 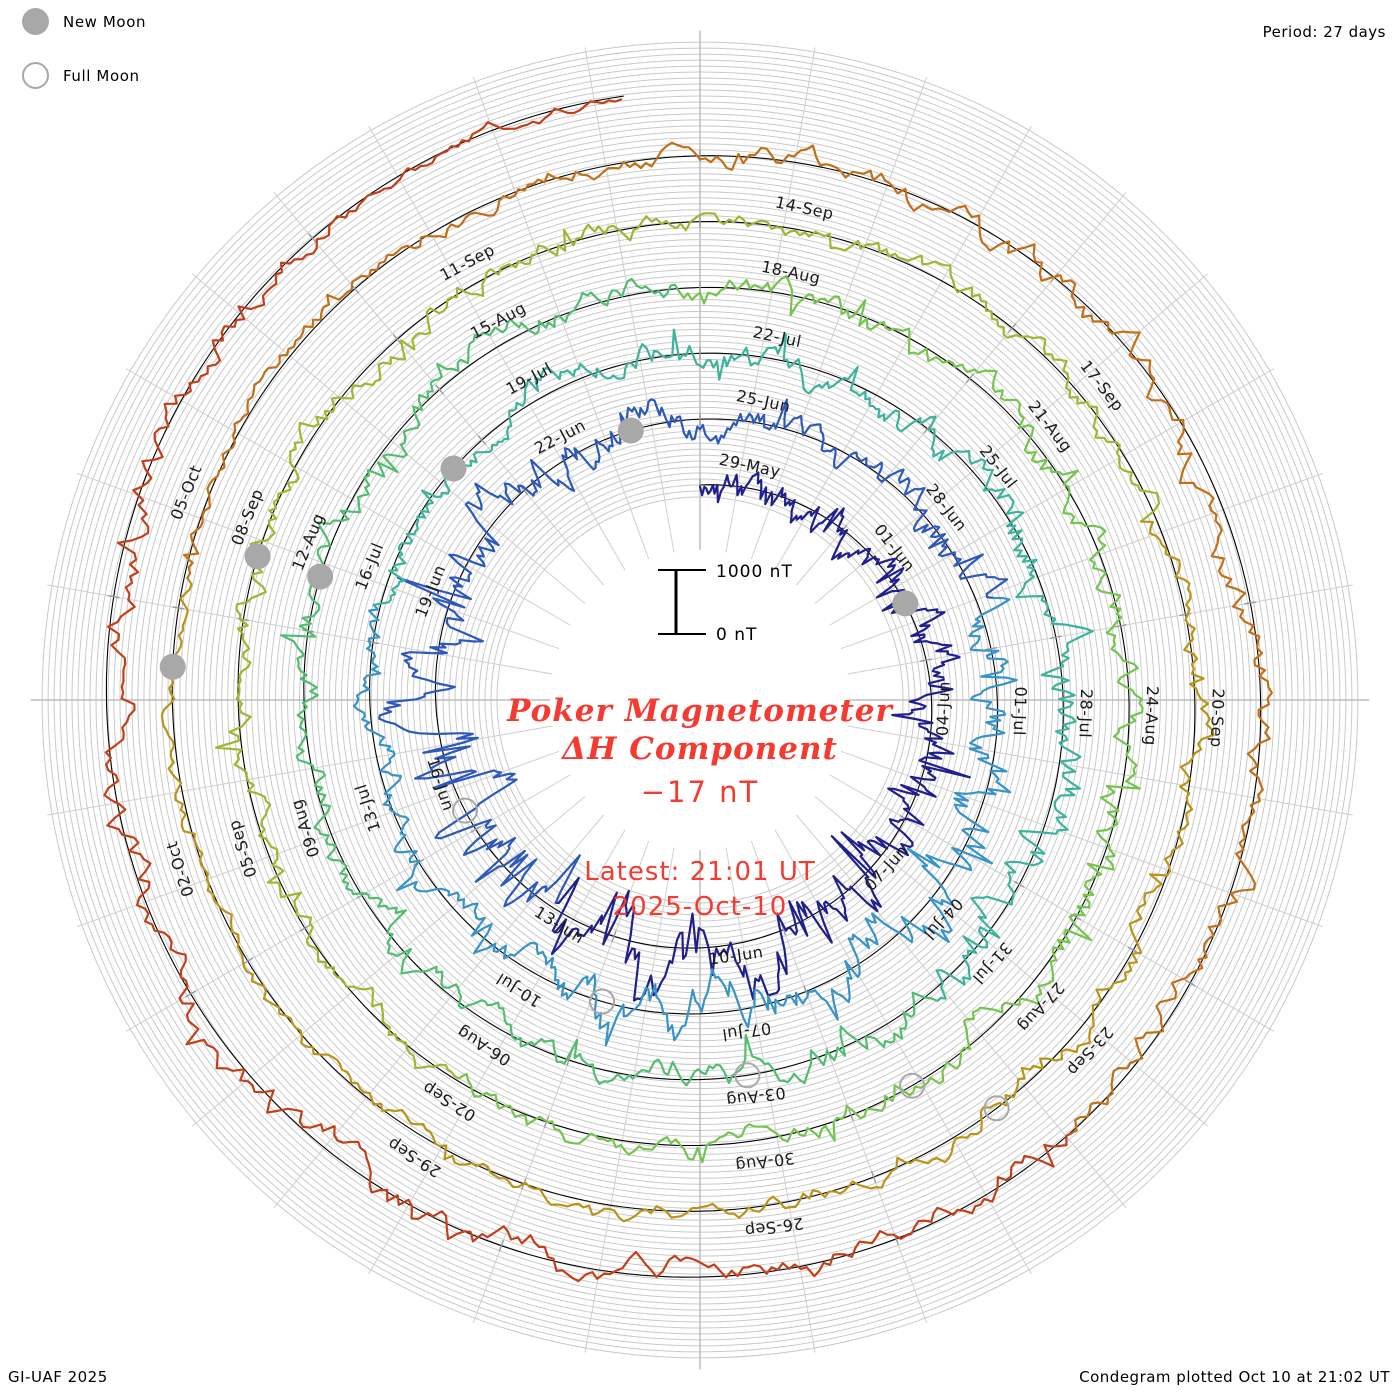 I want to click on date-label: 20-Sep, so click(x=1217, y=718).